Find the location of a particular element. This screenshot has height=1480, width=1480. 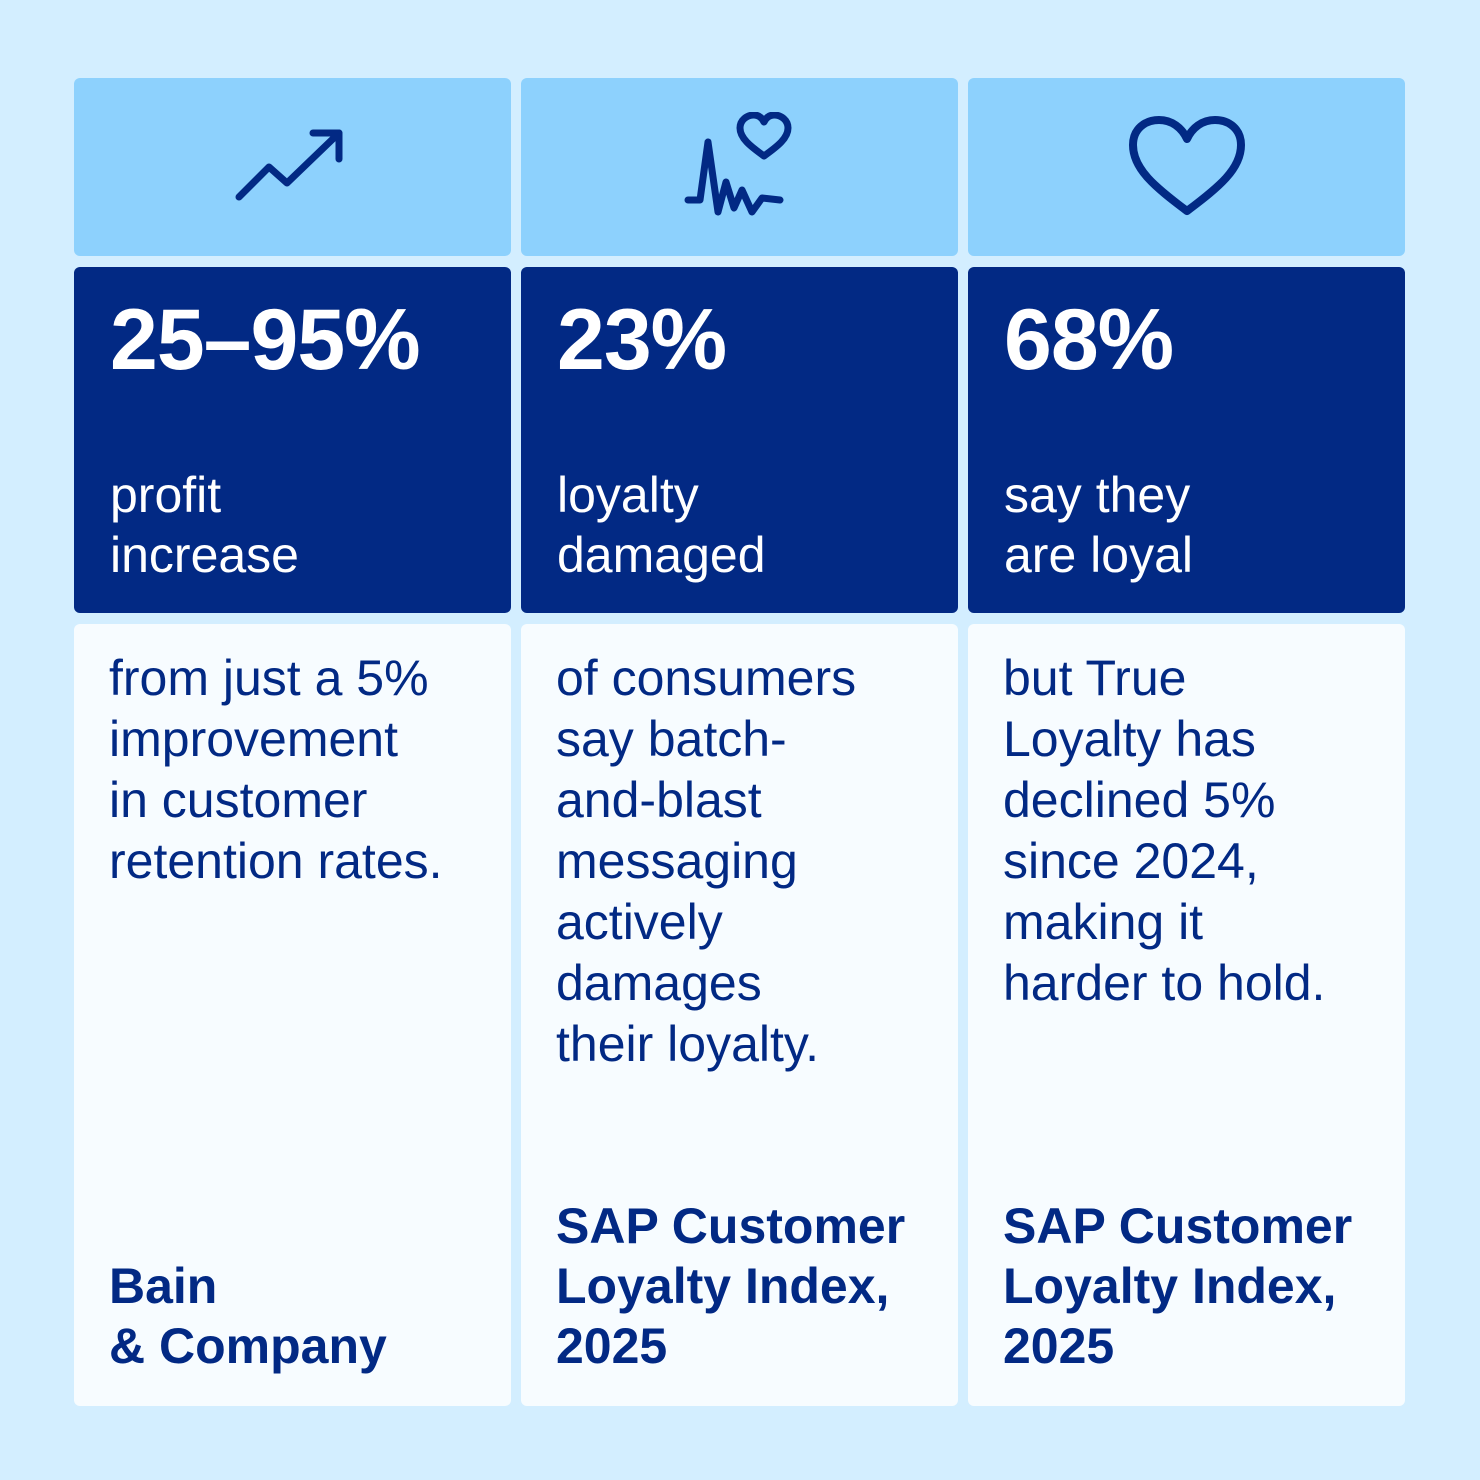

stat-value: 68% is located at coordinates (1089, 340).